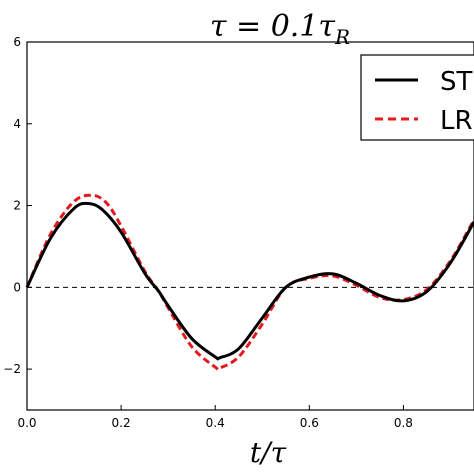 This screenshot has width=474, height=474. Describe the element at coordinates (215, 423) in the screenshot. I see `x-tick-label: 0.4` at that location.